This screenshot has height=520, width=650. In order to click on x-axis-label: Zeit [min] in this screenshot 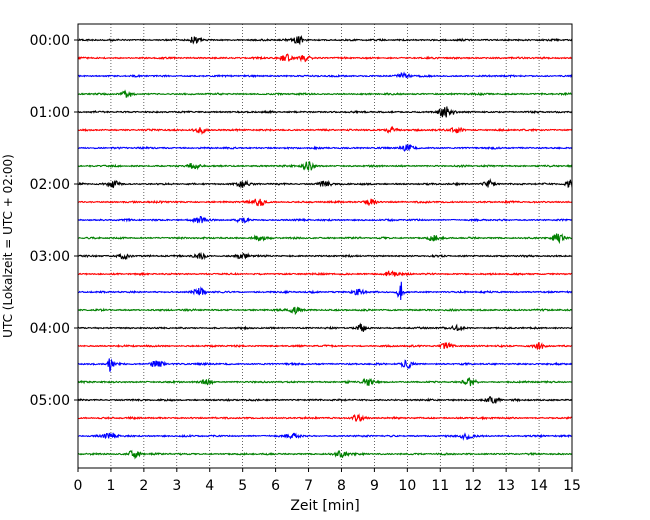, I will do `click(324, 506)`.